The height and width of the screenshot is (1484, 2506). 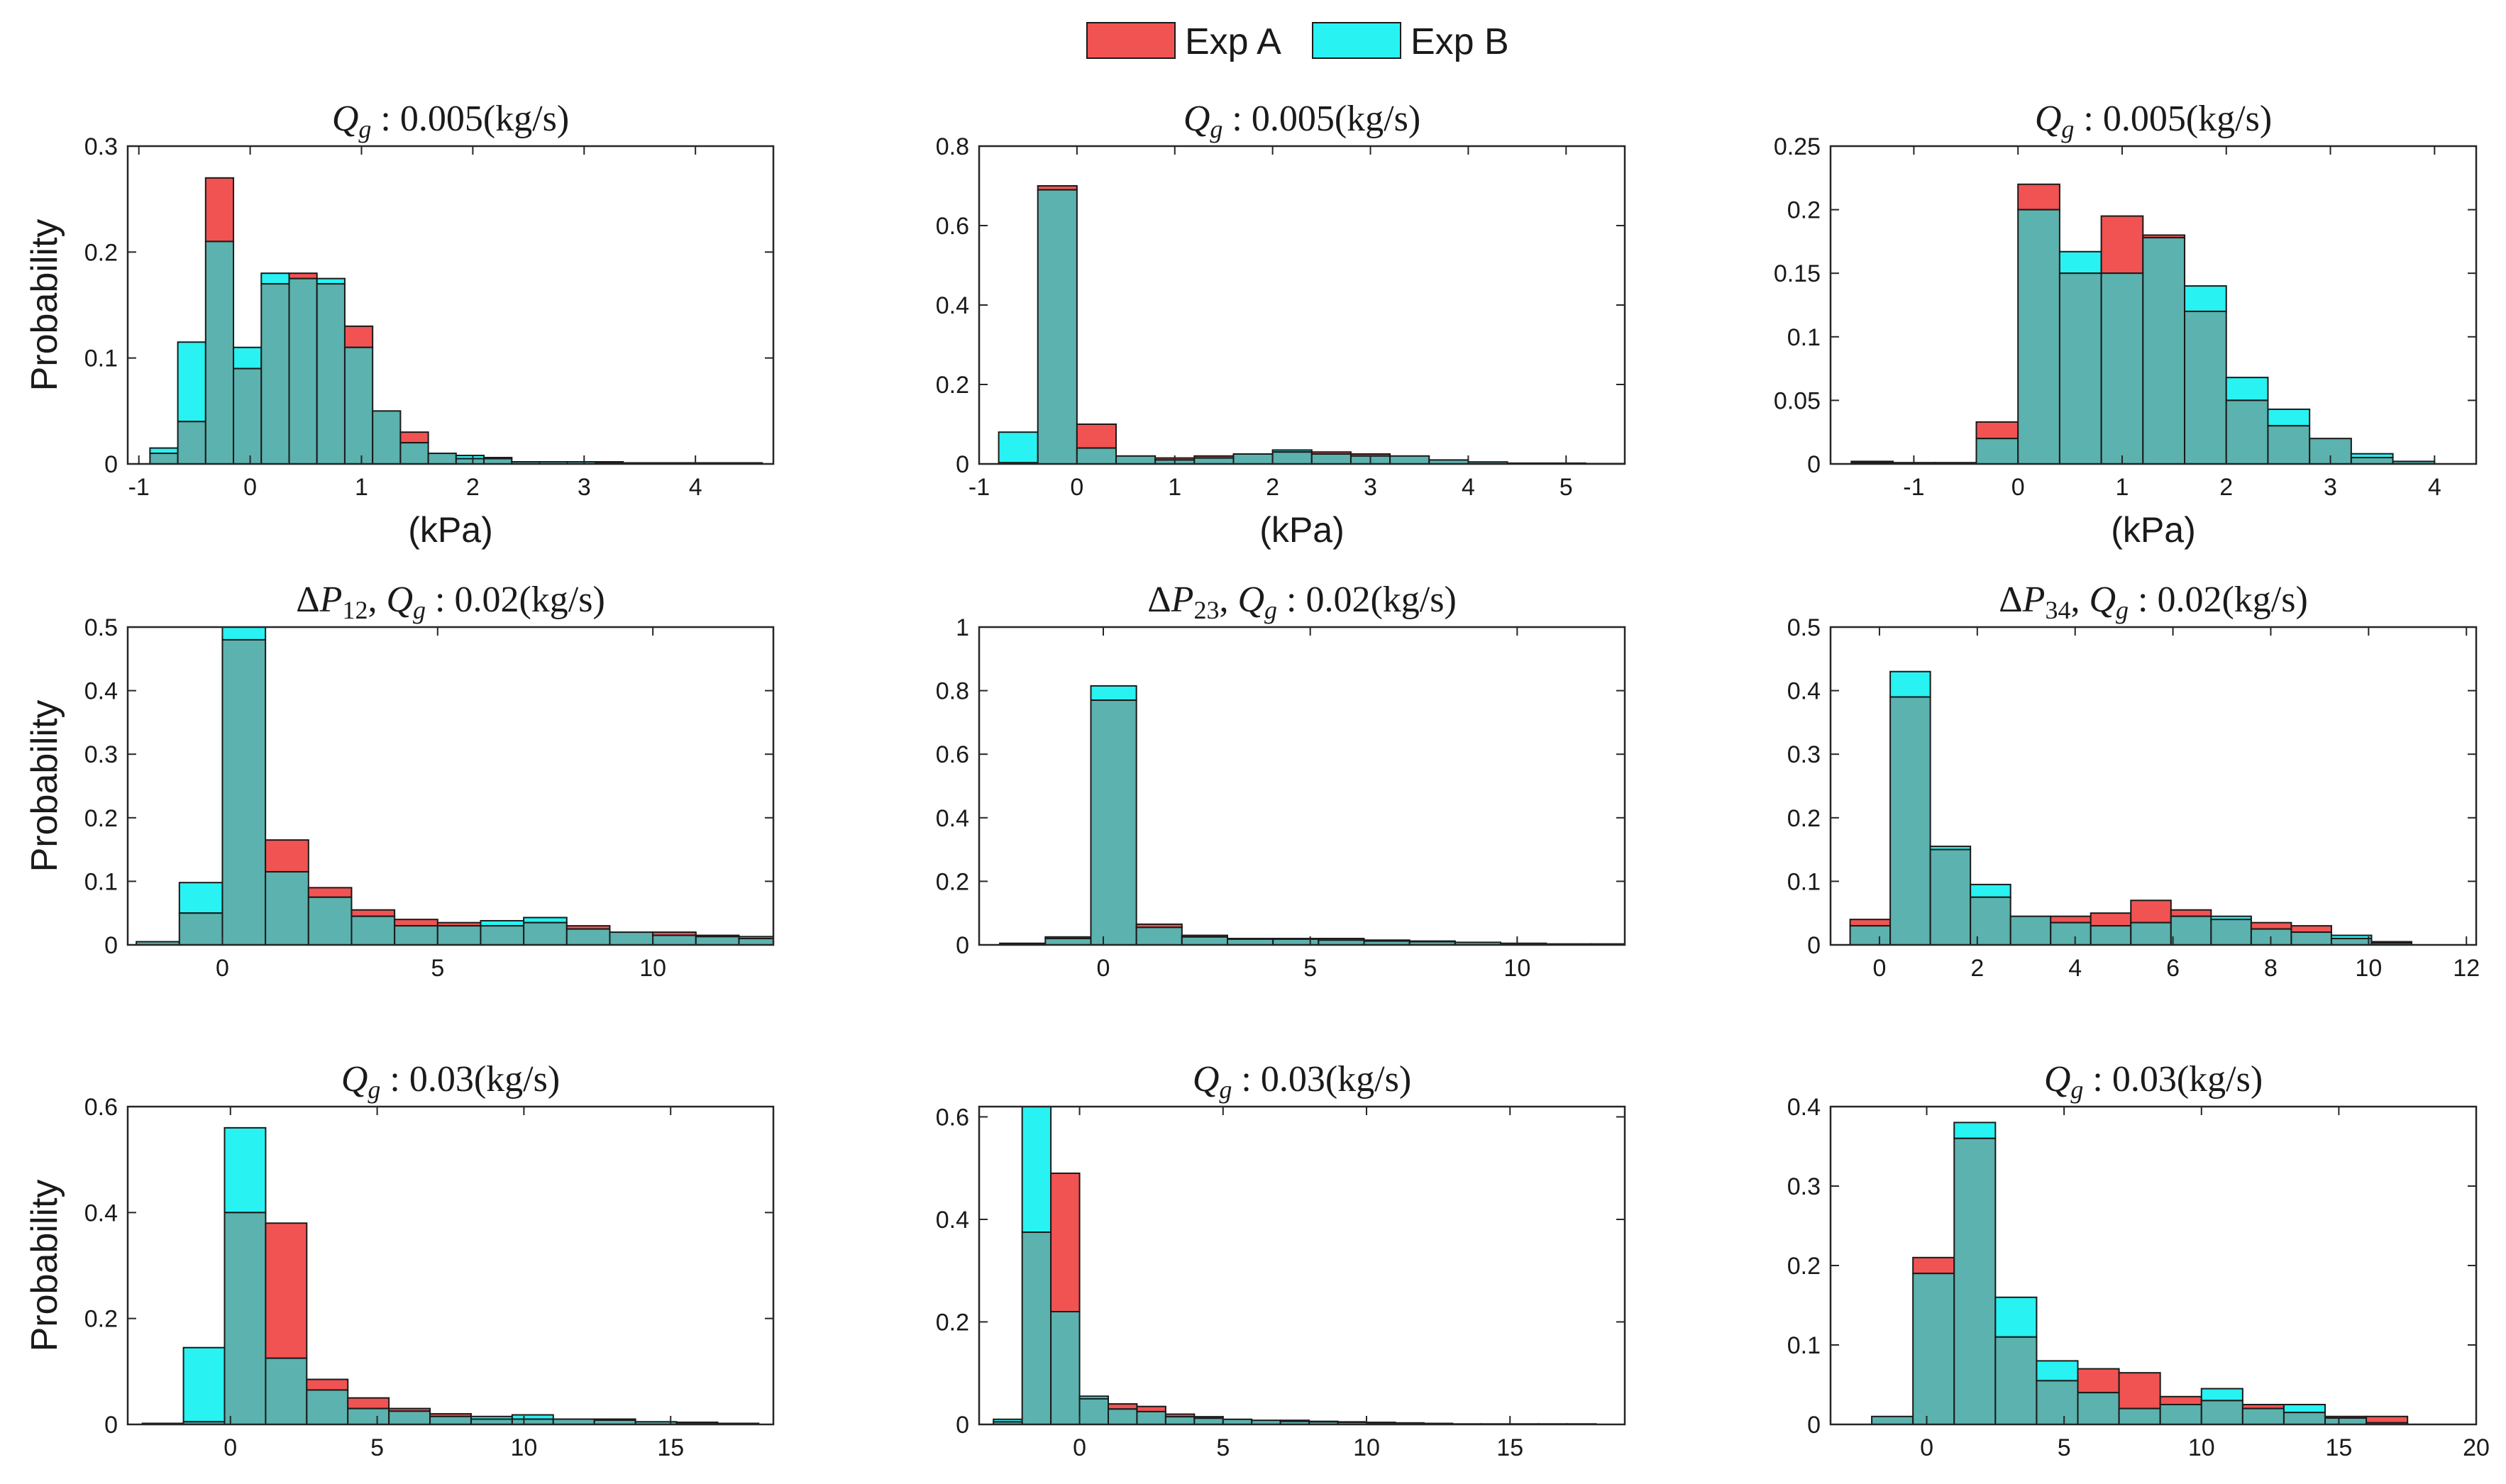 What do you see at coordinates (2153, 1082) in the screenshot?
I see `chart-title: Qg : 0.03(kg/s)` at bounding box center [2153, 1082].